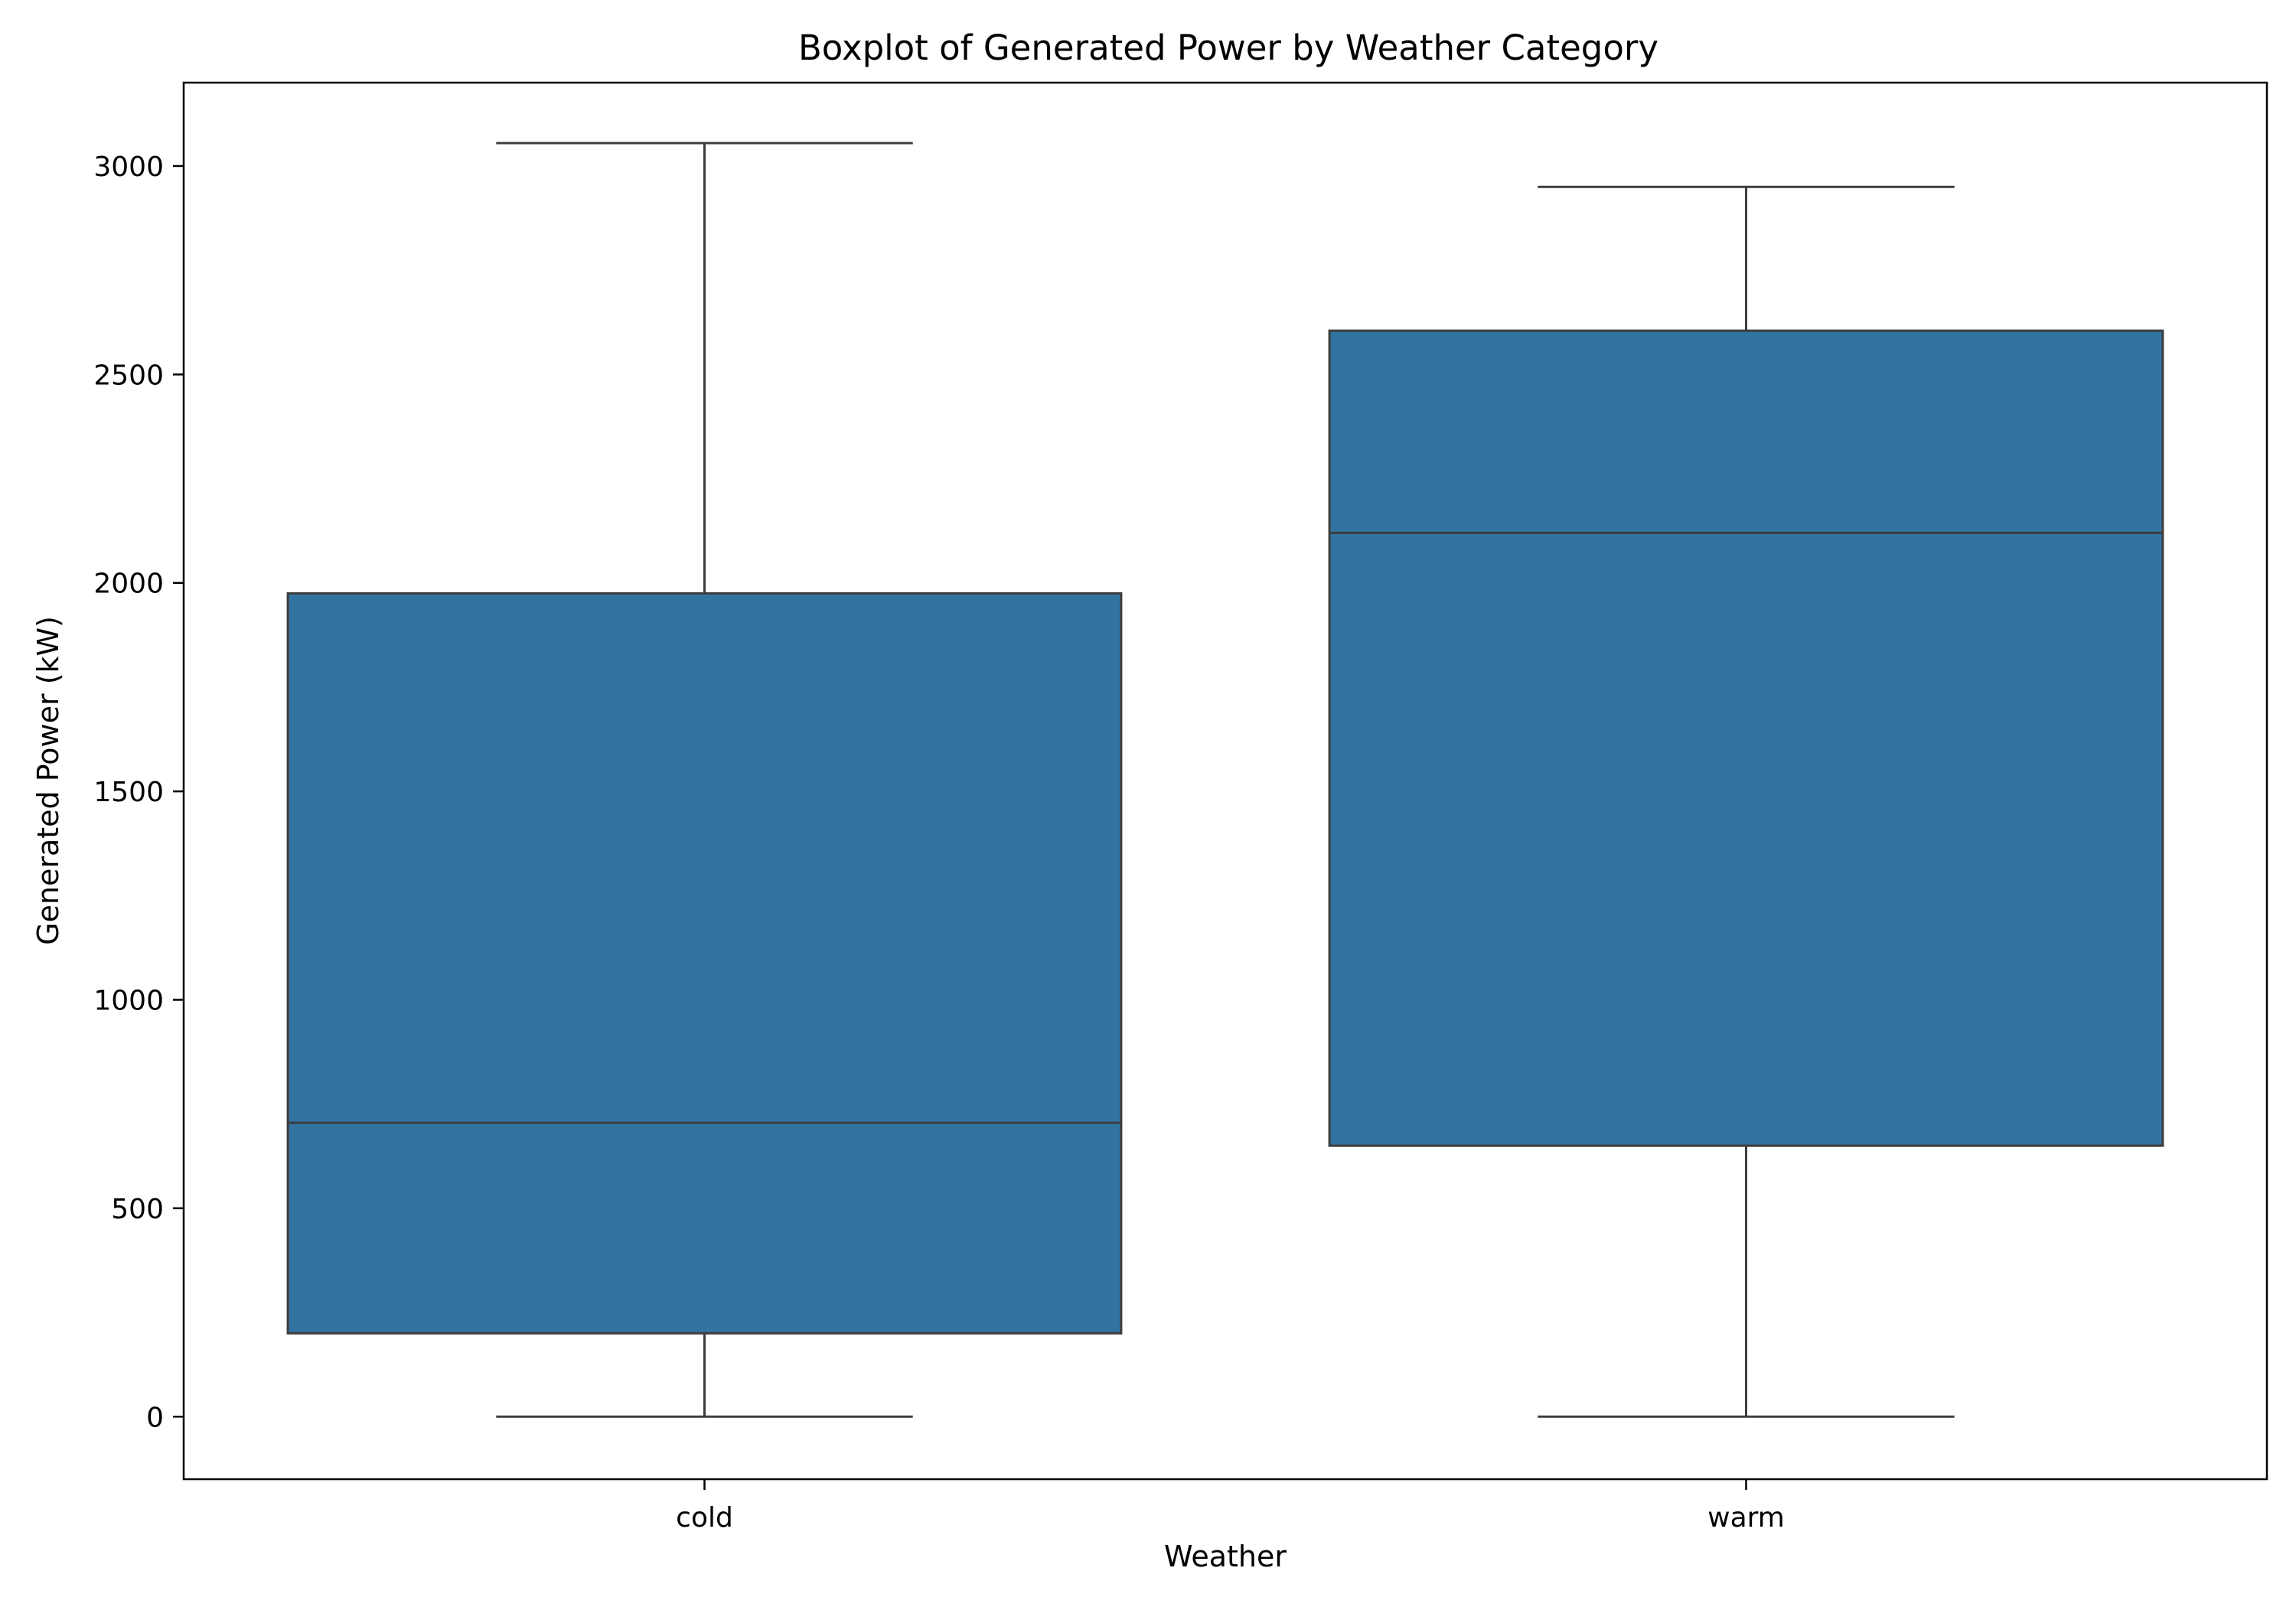  I want to click on x-axis: cold warm, so click(1230, 1506).